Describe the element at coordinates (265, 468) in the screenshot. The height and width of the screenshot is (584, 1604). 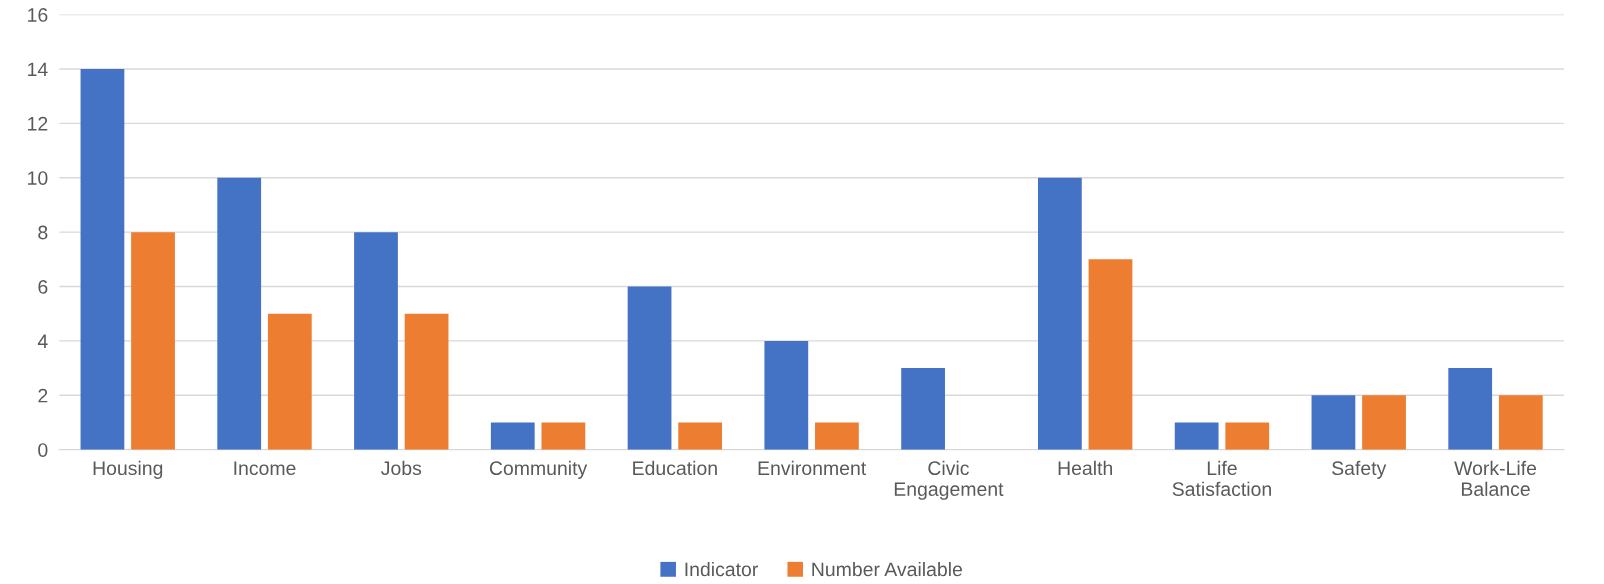
I see `x-tick-label: Income` at that location.